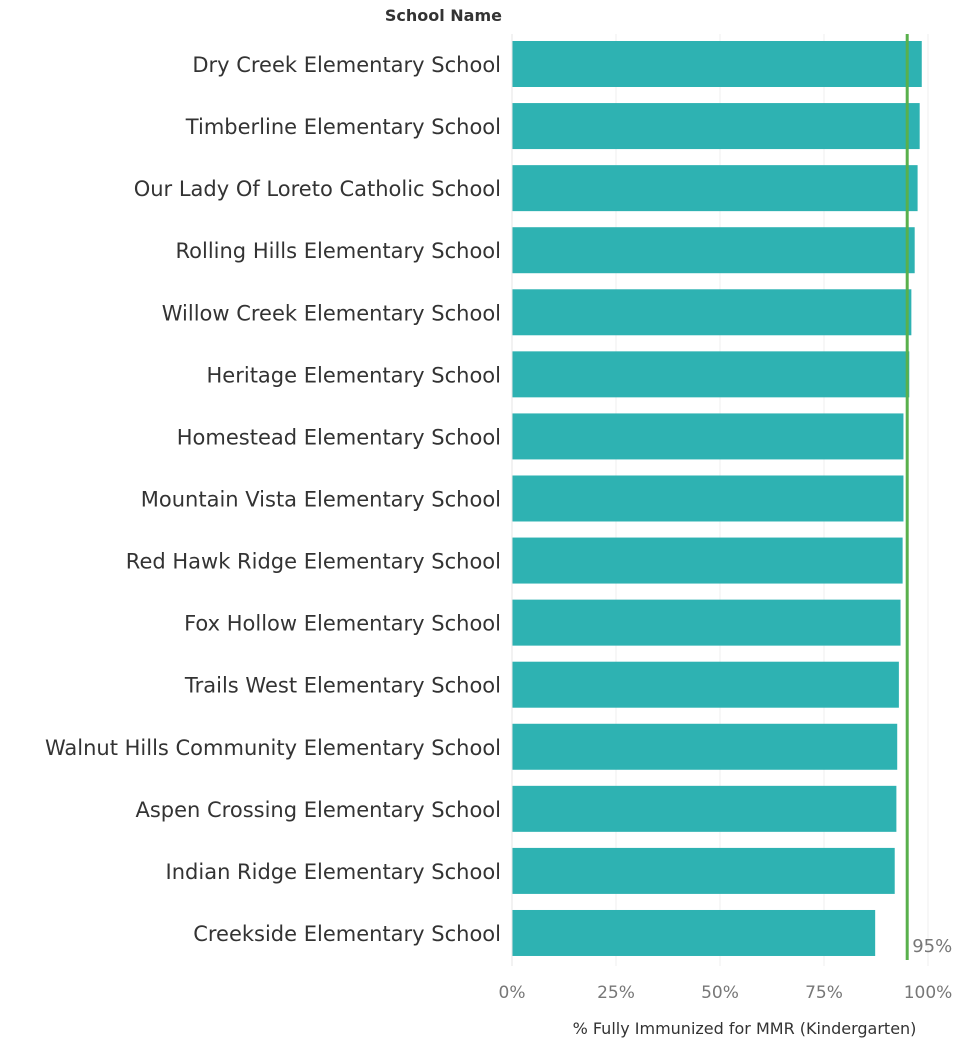  What do you see at coordinates (342, 686) in the screenshot?
I see `category-label: Trails West Elementary School` at bounding box center [342, 686].